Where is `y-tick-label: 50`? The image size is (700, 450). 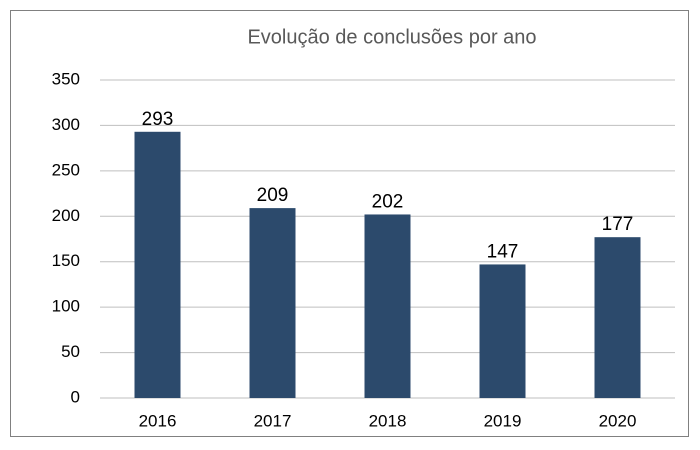 y-tick-label: 50 is located at coordinates (70, 351).